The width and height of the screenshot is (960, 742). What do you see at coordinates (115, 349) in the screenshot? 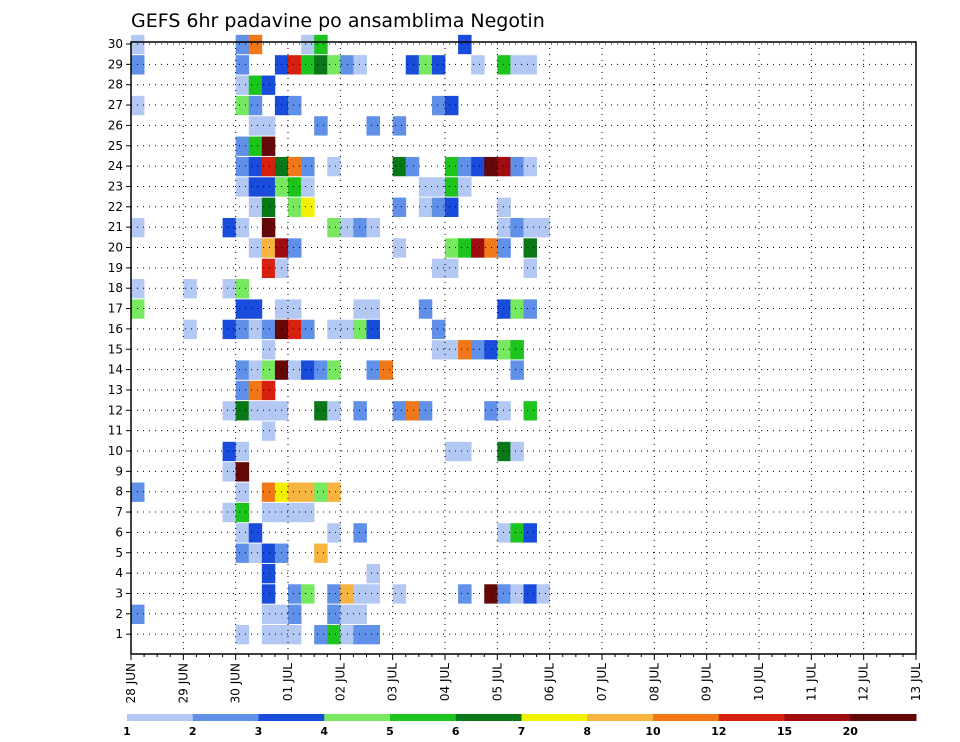
I see `y-tick-label: 15` at bounding box center [115, 349].